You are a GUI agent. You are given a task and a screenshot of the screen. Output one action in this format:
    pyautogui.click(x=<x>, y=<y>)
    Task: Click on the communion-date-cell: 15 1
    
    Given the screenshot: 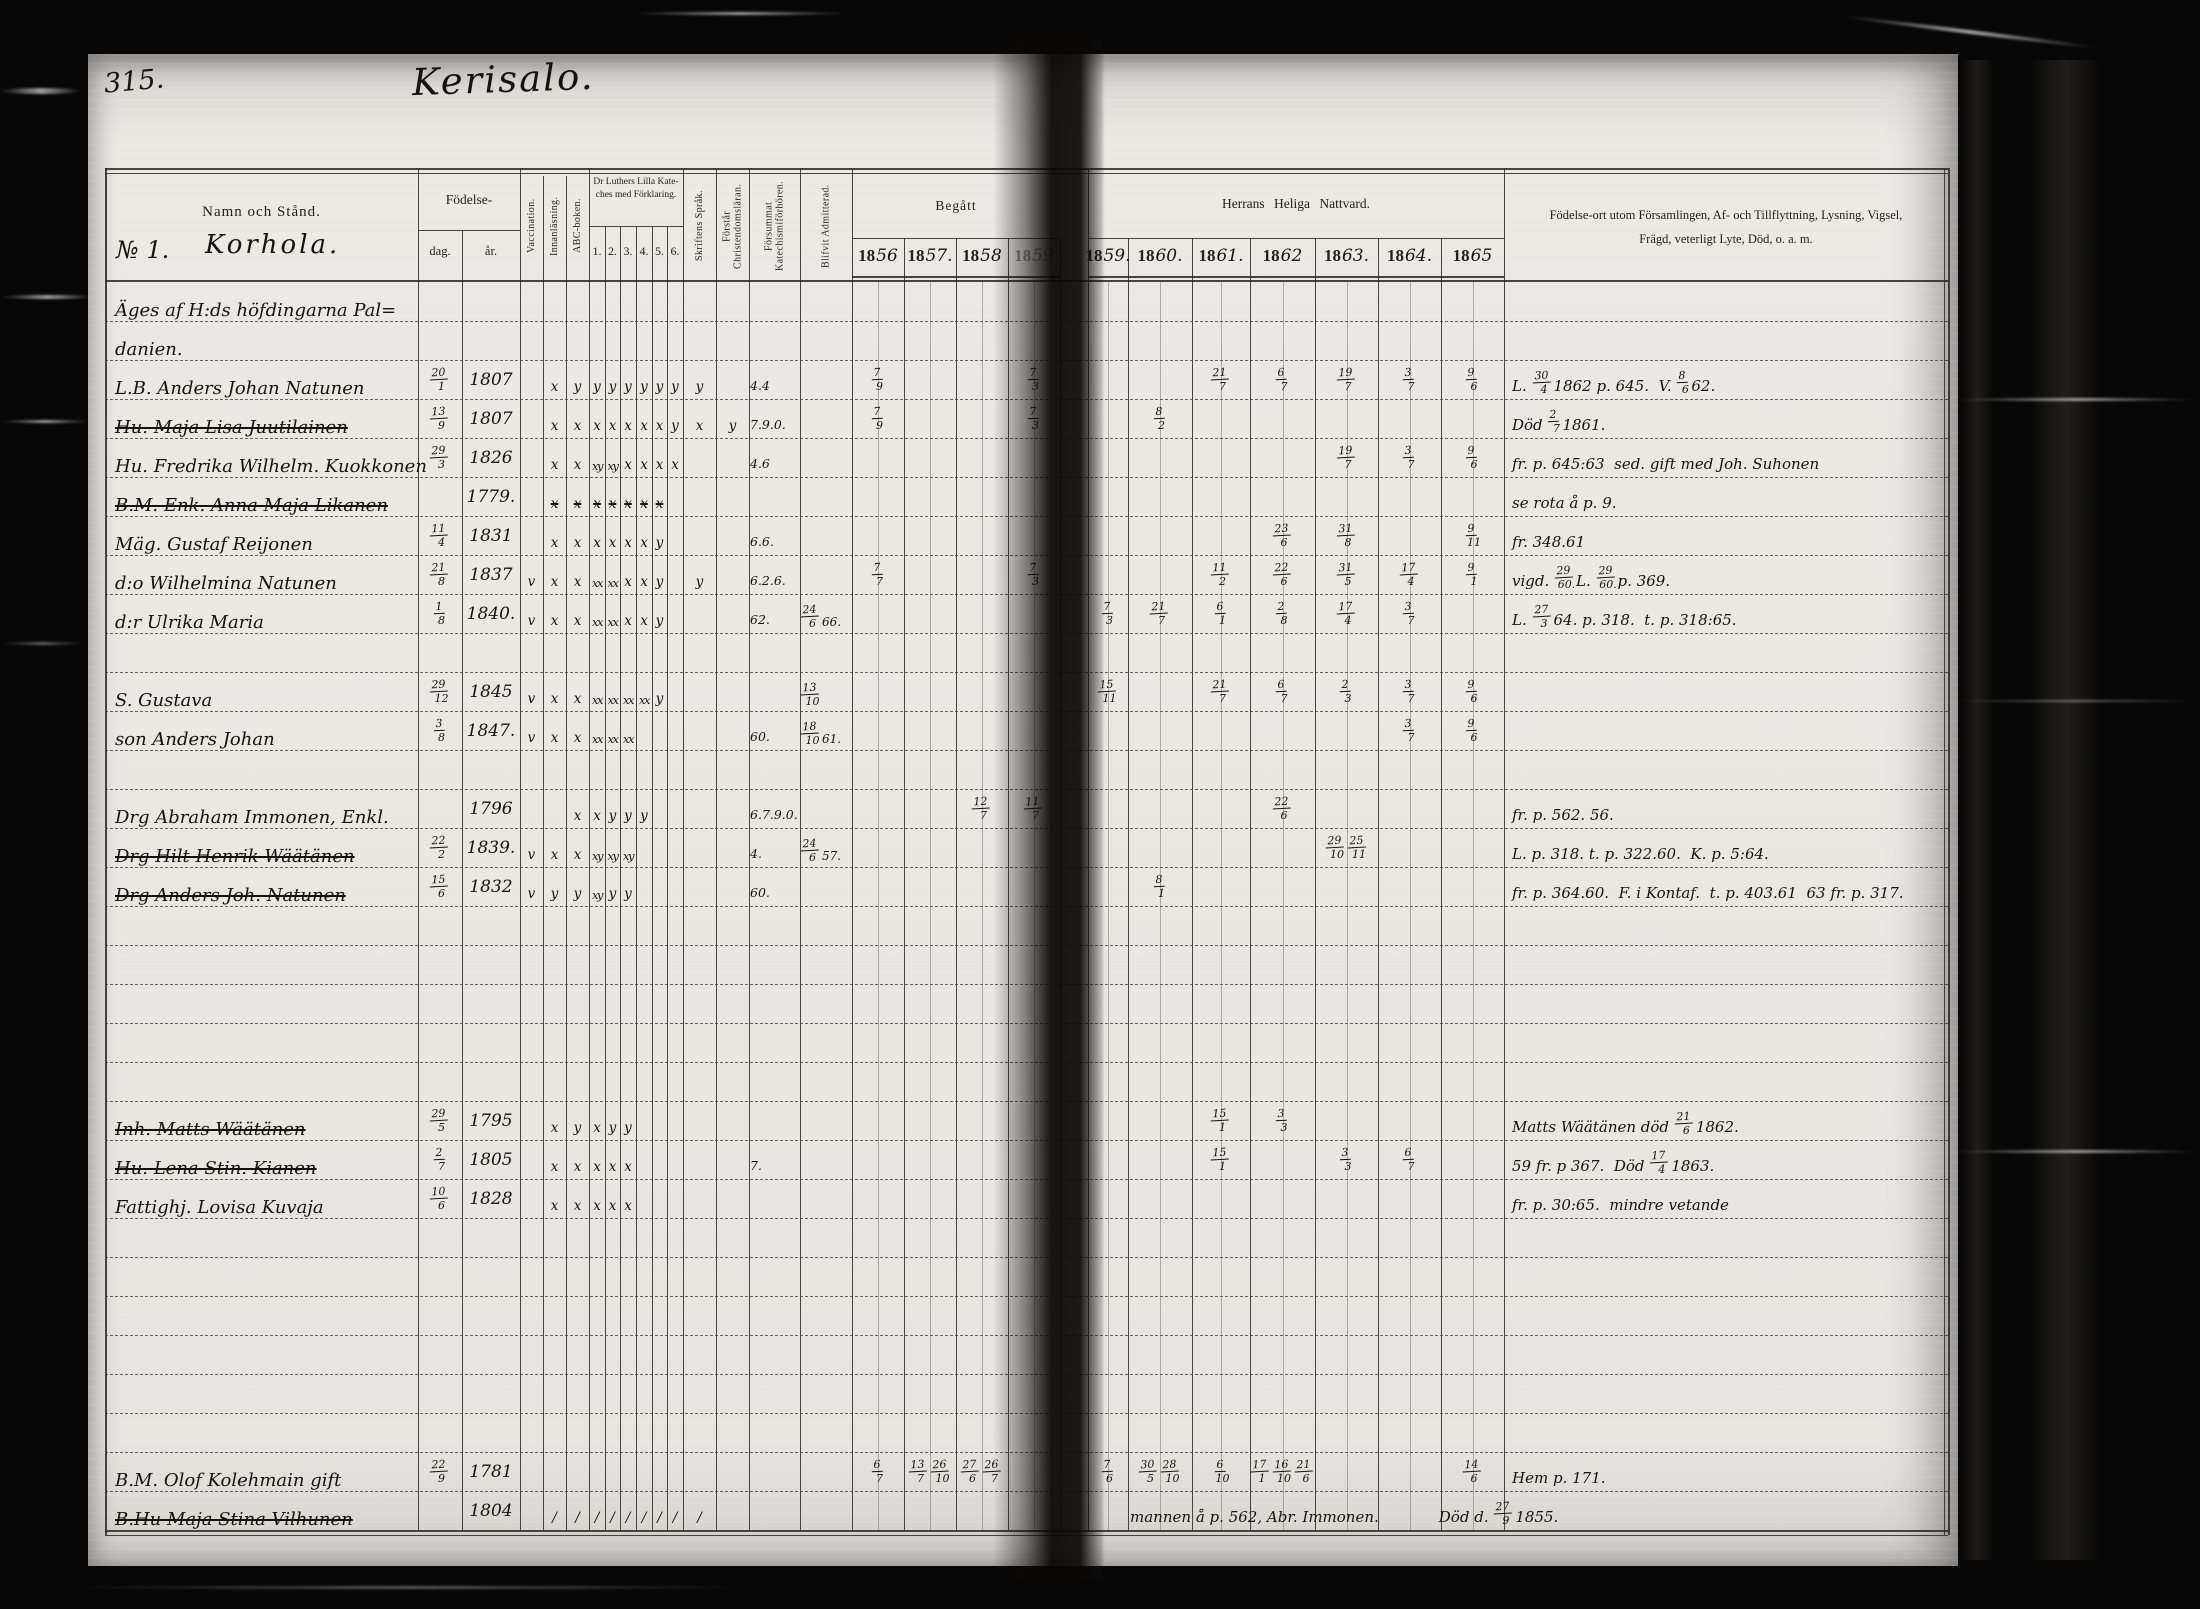 What is the action you would take?
    pyautogui.click(x=1221, y=1159)
    